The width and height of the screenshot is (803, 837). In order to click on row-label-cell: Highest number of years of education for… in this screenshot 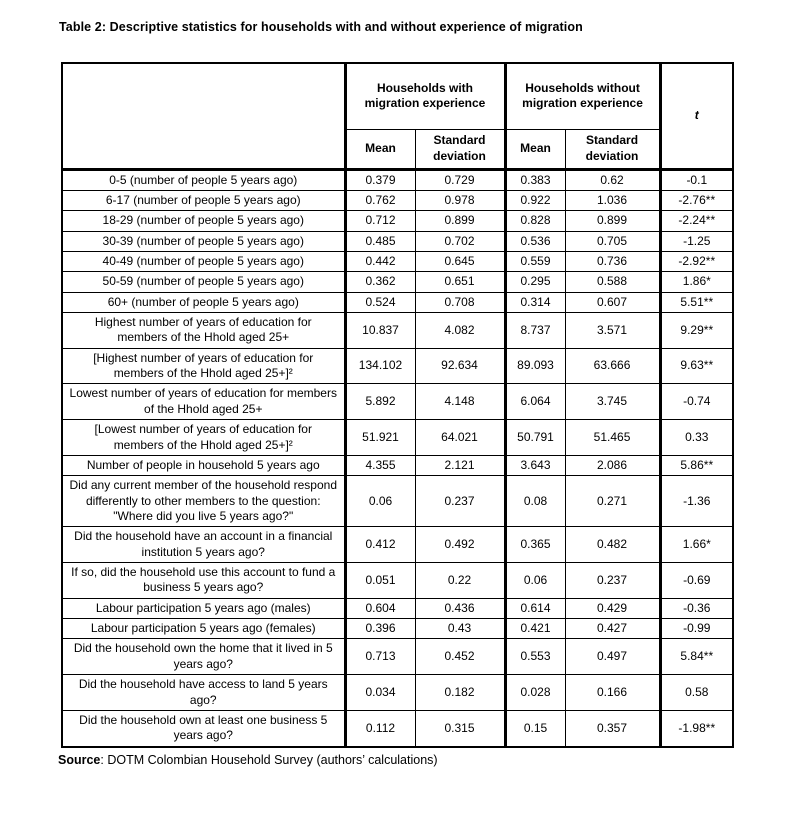, I will do `click(204, 330)`.